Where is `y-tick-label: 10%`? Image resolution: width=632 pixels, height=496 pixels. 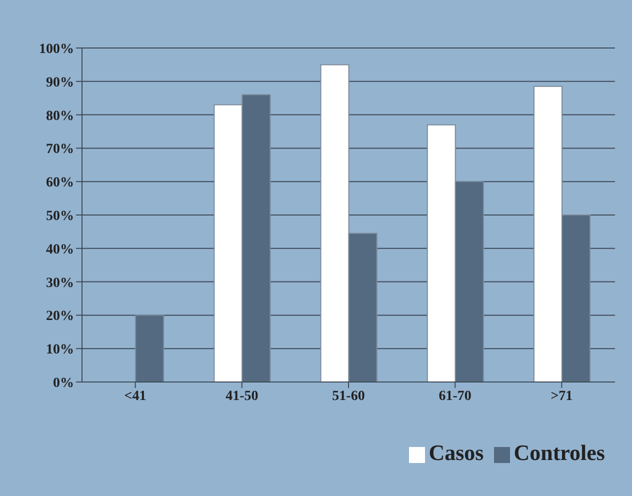
y-tick-label: 10% is located at coordinates (60, 350).